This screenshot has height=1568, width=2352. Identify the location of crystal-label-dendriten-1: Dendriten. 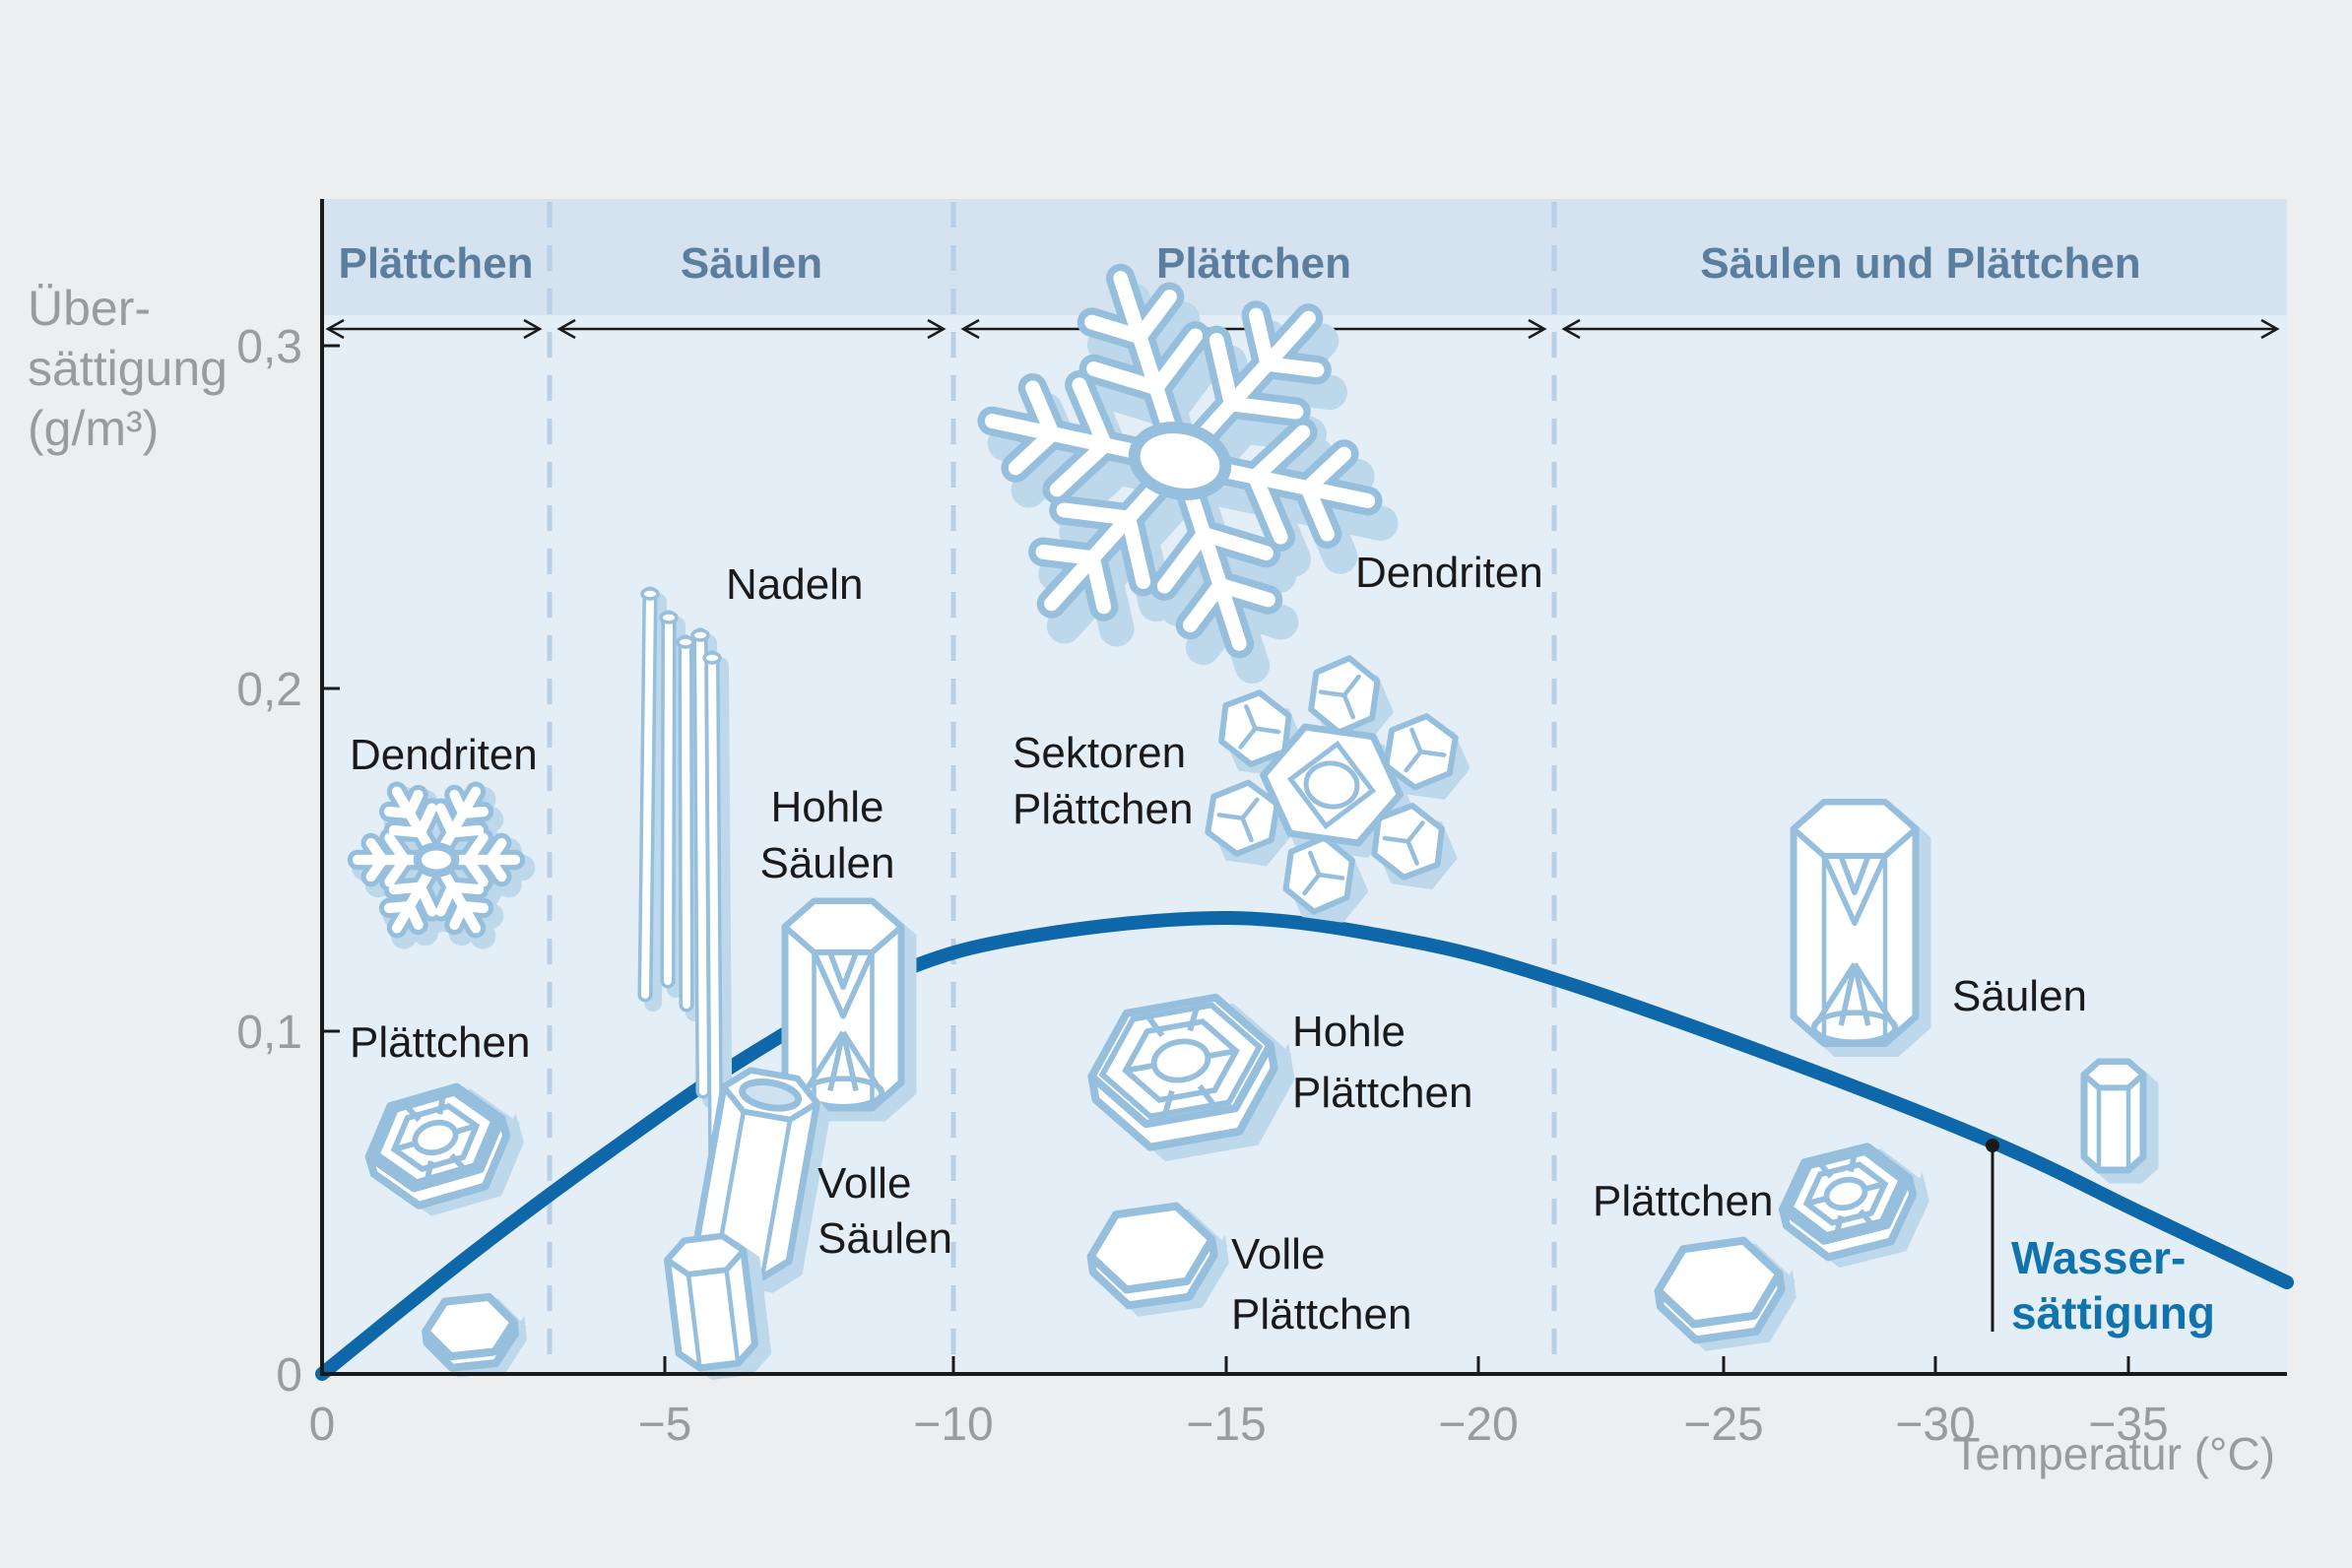
(444, 755).